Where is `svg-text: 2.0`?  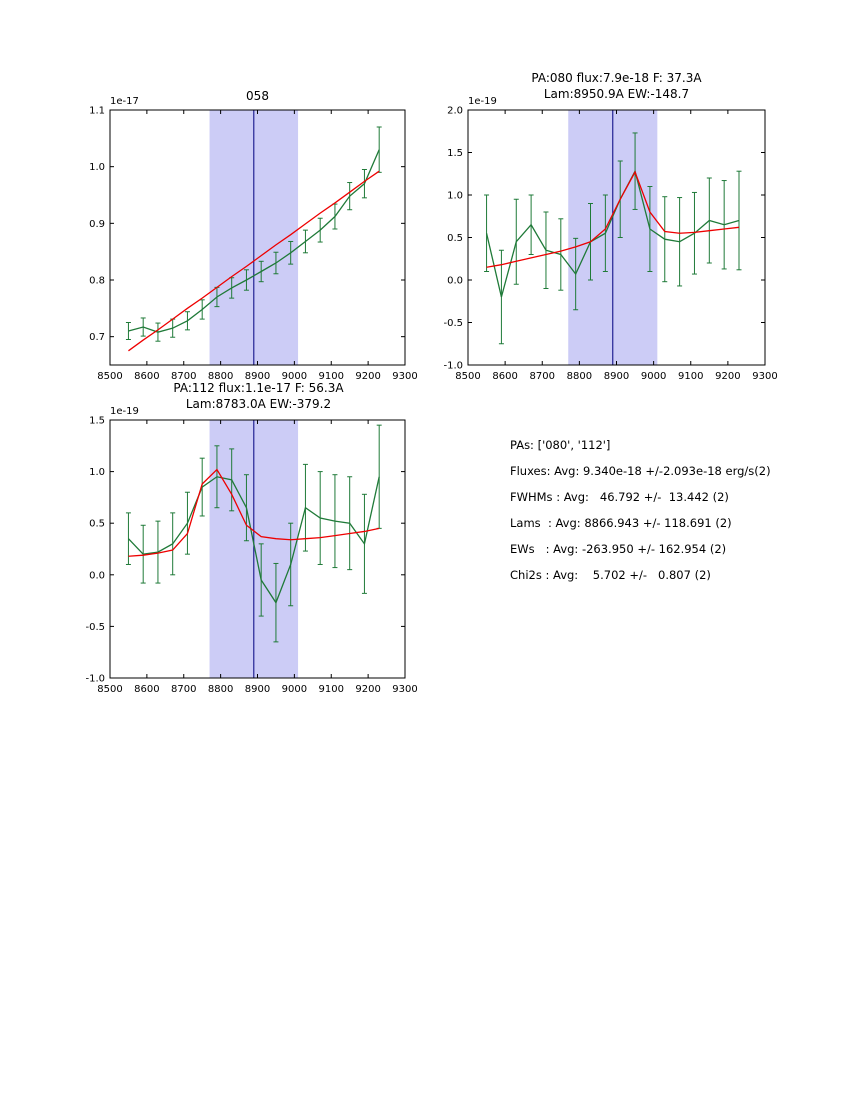
svg-text: 2.0 is located at coordinates (455, 111).